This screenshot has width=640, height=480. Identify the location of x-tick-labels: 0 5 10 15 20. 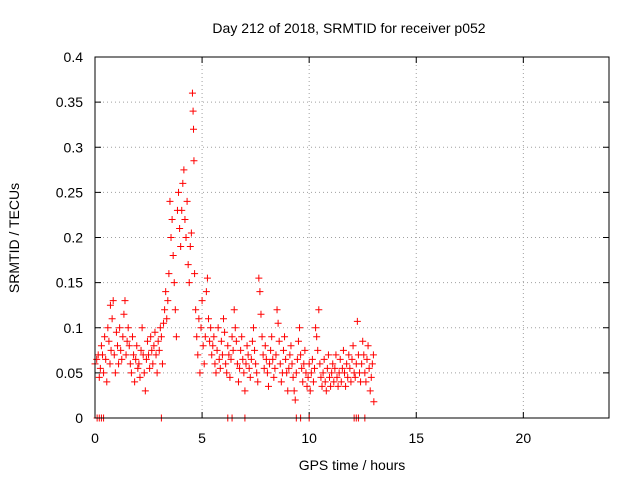
(311, 438).